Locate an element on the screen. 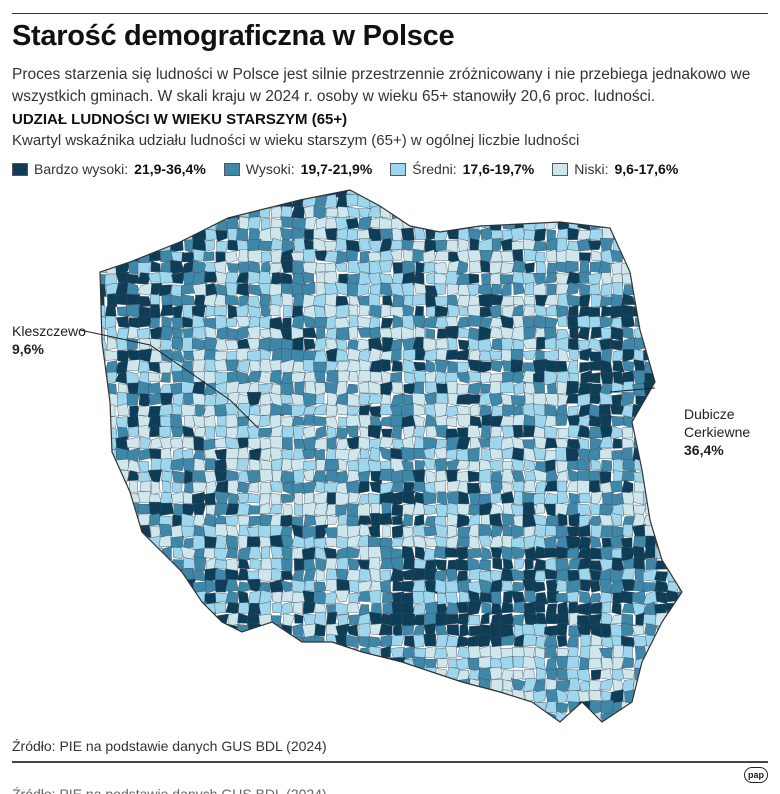 This screenshot has width=780, height=794. legend-range: 19,7-21,9% is located at coordinates (336, 169).